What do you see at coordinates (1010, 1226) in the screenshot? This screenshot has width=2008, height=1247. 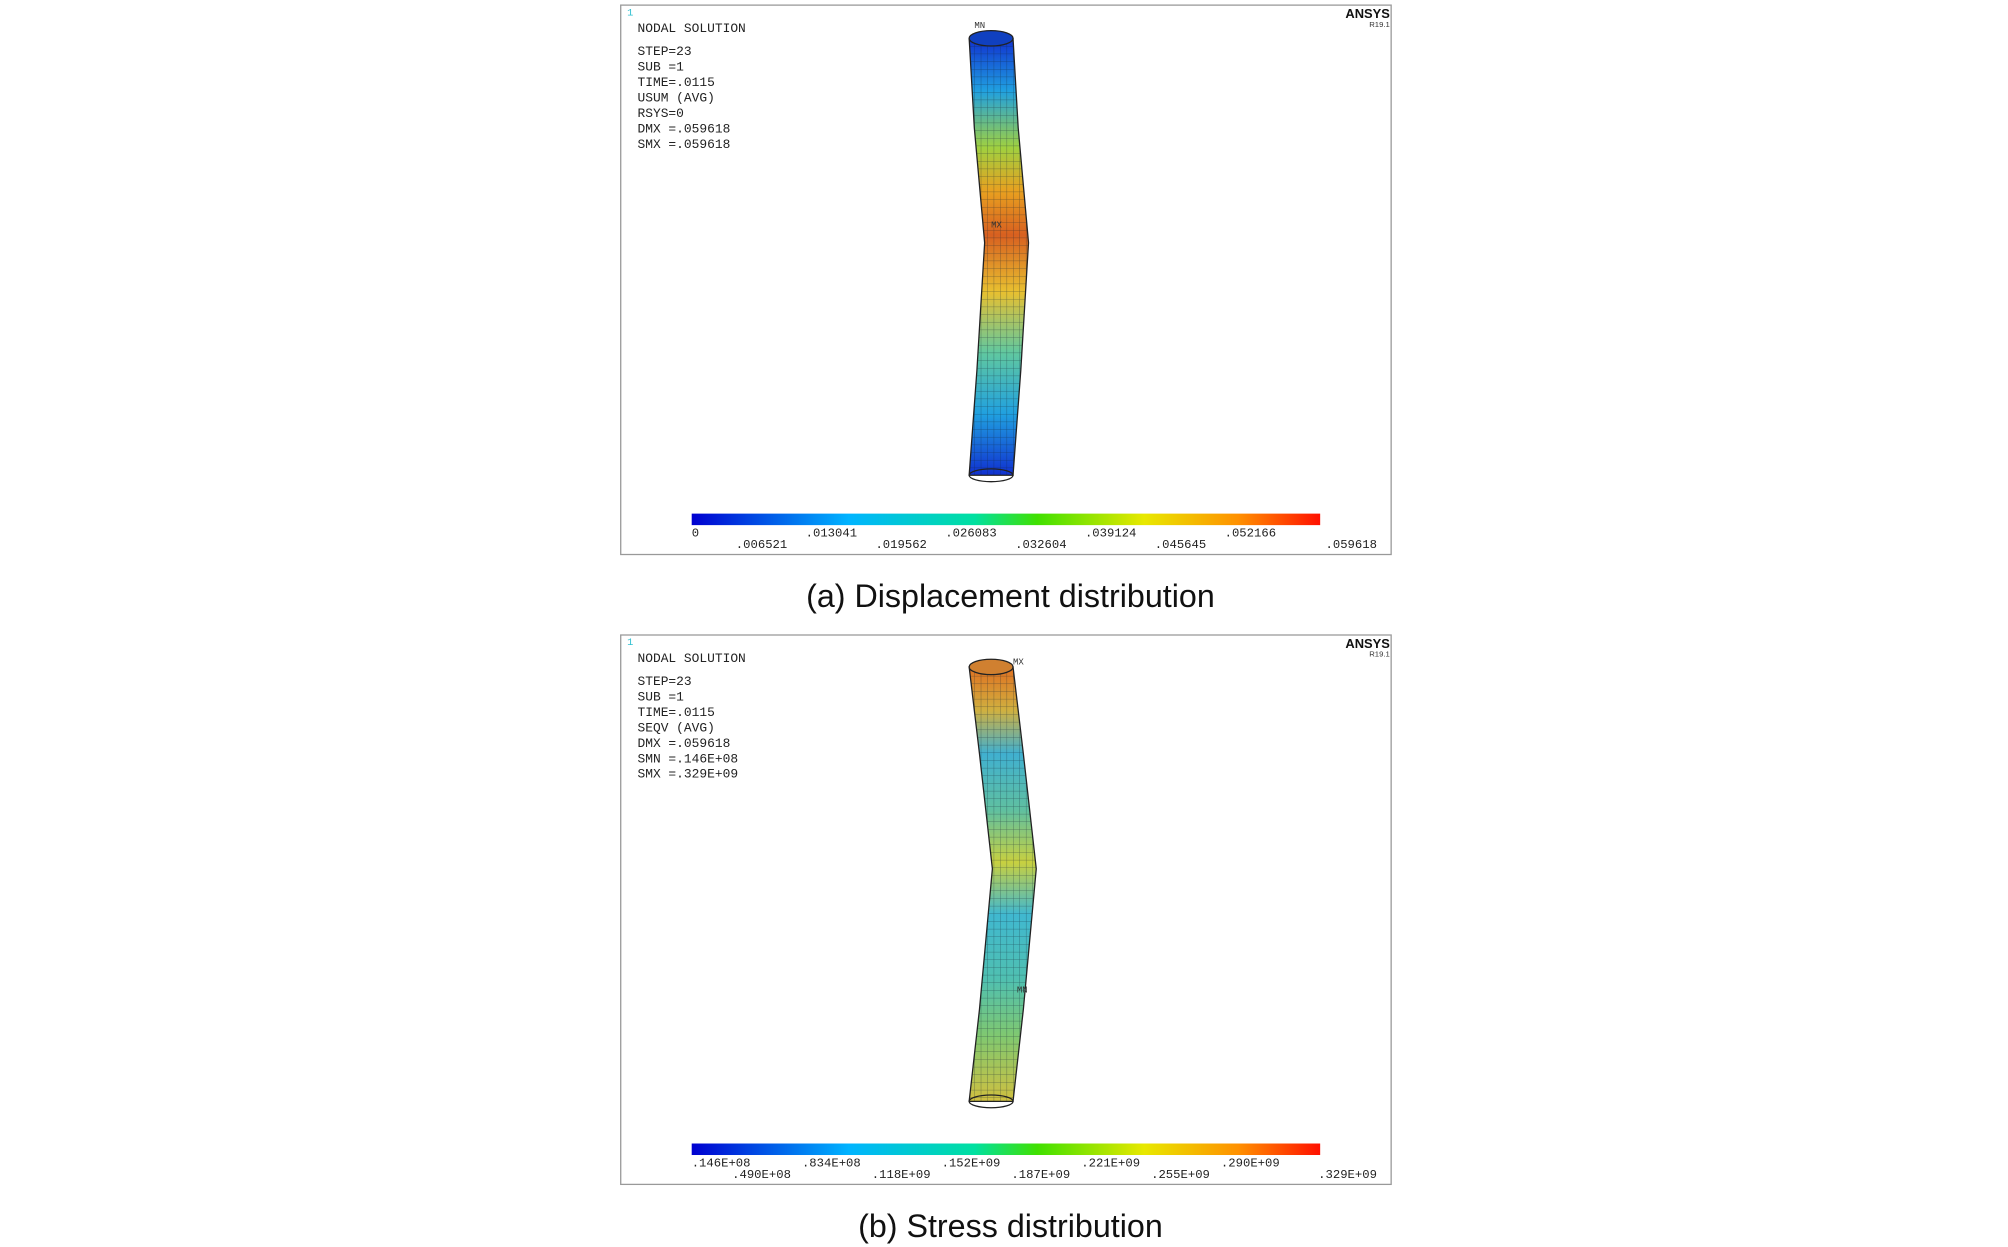 I see `caption: (b) Stress distribution` at bounding box center [1010, 1226].